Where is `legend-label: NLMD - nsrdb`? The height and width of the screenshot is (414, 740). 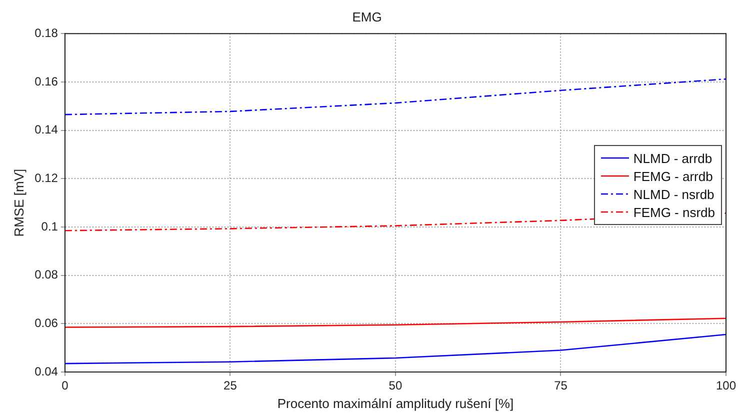
legend-label: NLMD - nsrdb is located at coordinates (673, 194).